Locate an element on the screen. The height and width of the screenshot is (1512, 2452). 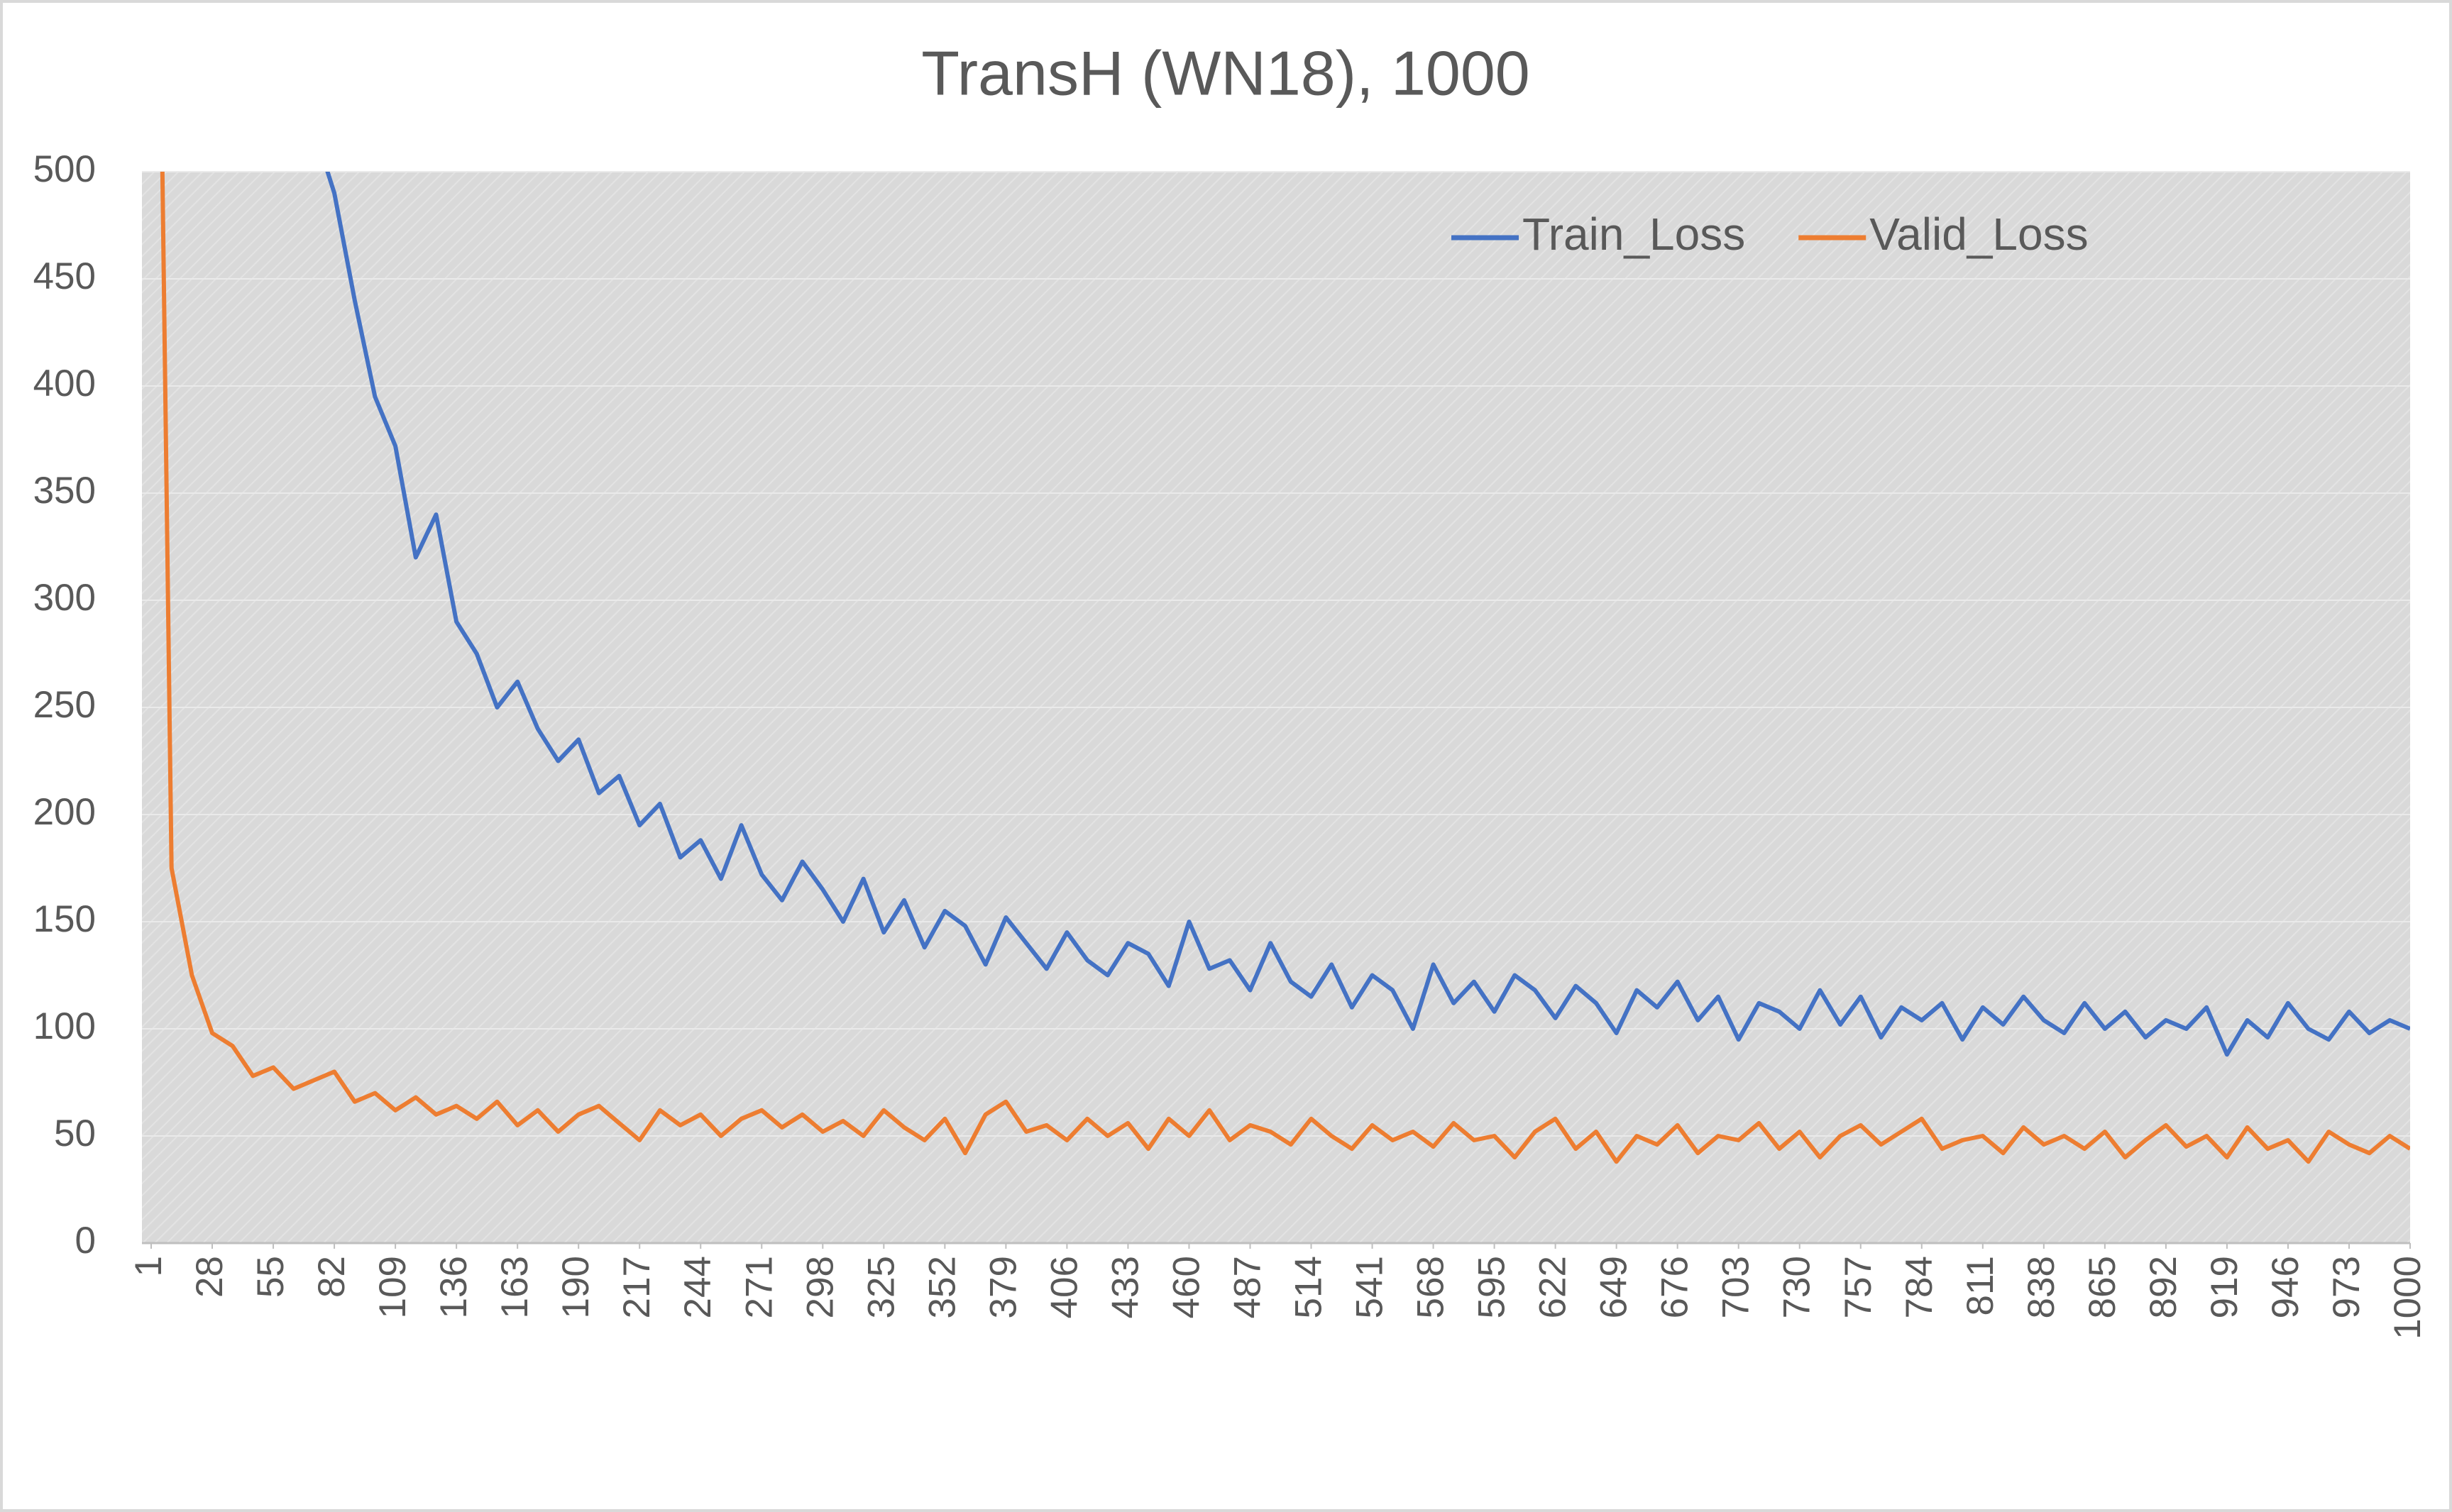
y-tick-label: 100 is located at coordinates (64, 1026).